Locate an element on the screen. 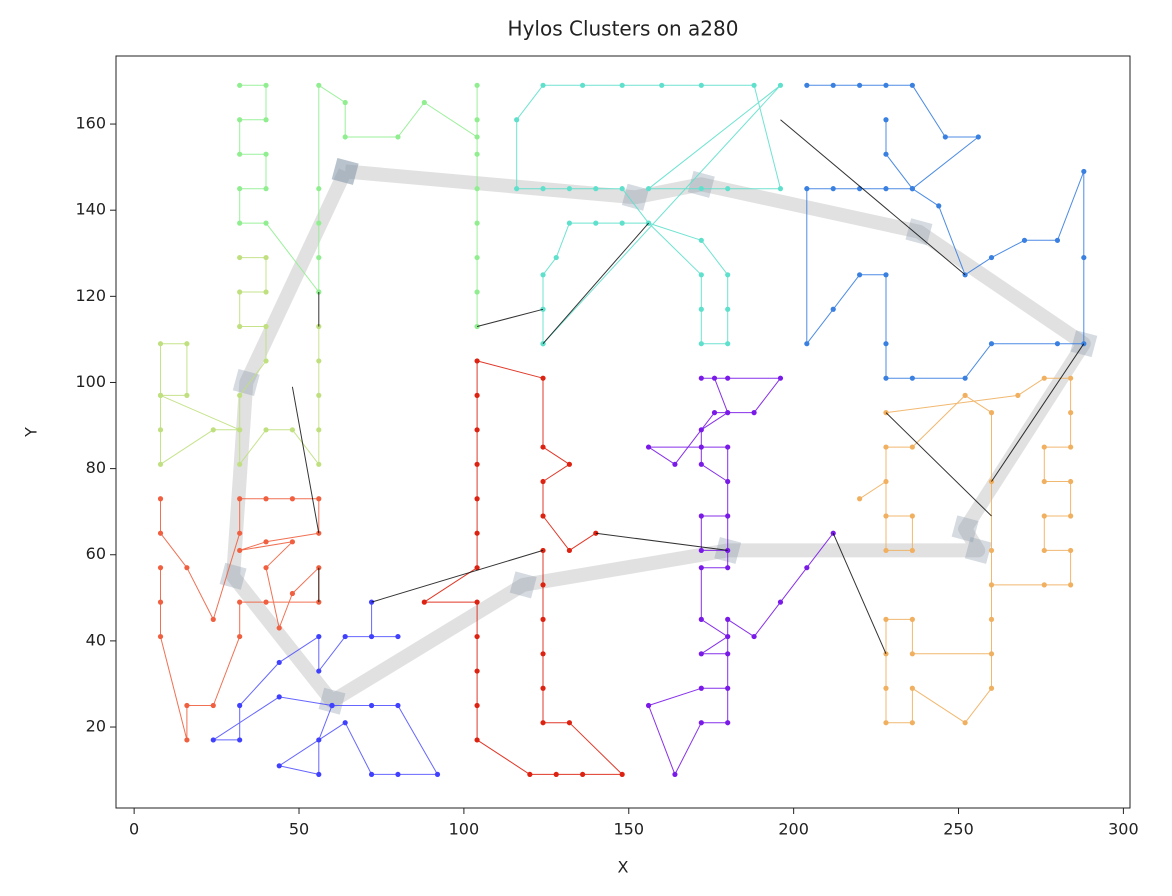  y-tick-label: 20 is located at coordinates (96, 726).